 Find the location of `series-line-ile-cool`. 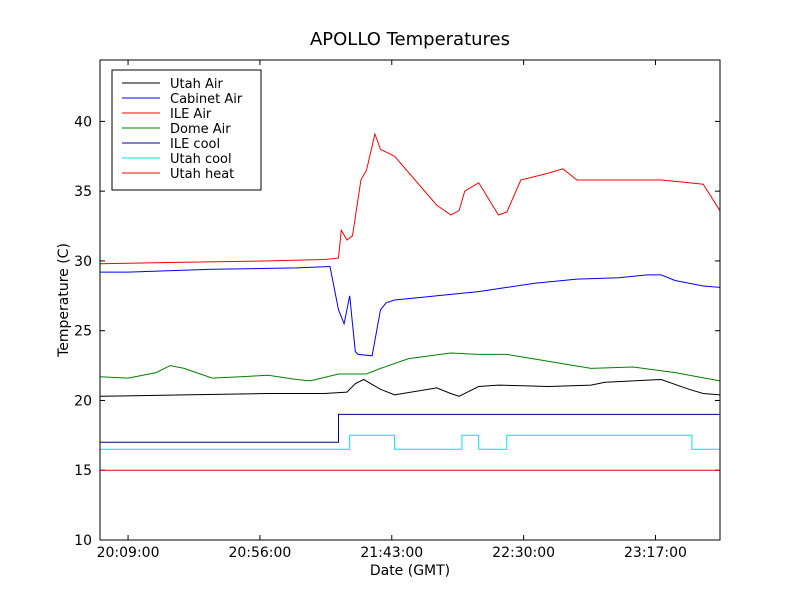

series-line-ile-cool is located at coordinates (410, 428).